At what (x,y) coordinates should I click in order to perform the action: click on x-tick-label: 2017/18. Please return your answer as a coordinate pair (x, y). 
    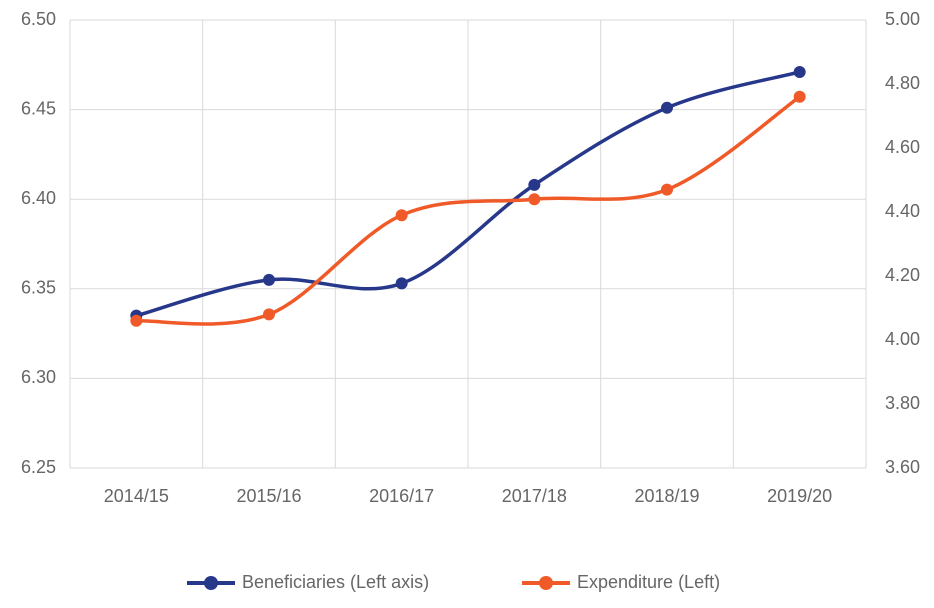
    Looking at the image, I should click on (534, 496).